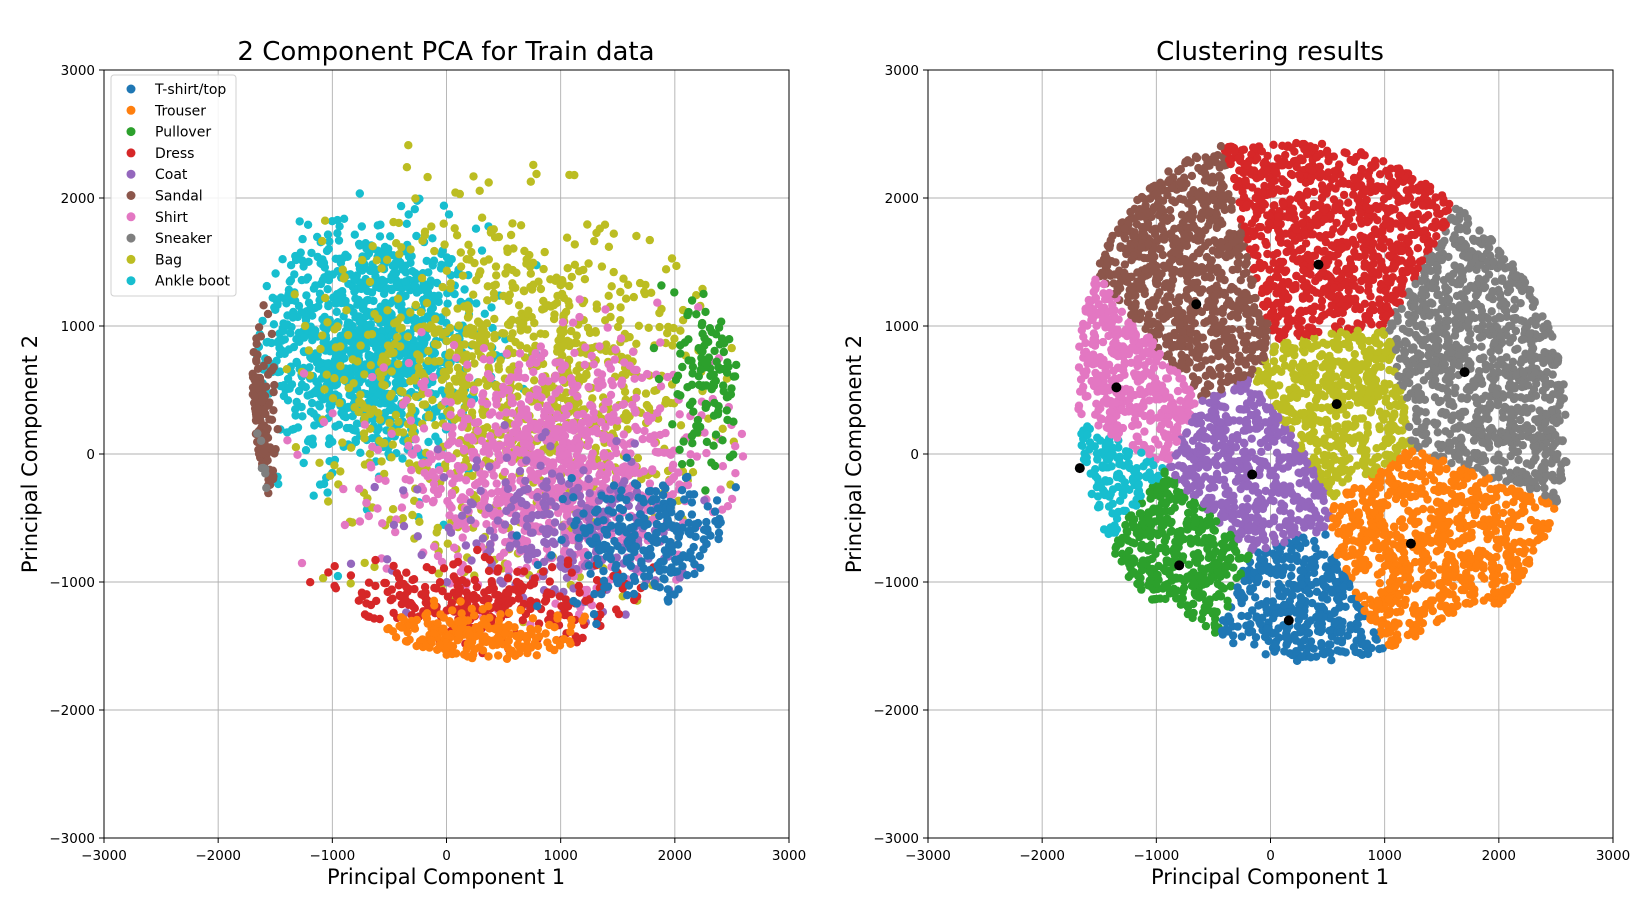  Describe the element at coordinates (171, 175) in the screenshot. I see `legend-label: Coat` at that location.